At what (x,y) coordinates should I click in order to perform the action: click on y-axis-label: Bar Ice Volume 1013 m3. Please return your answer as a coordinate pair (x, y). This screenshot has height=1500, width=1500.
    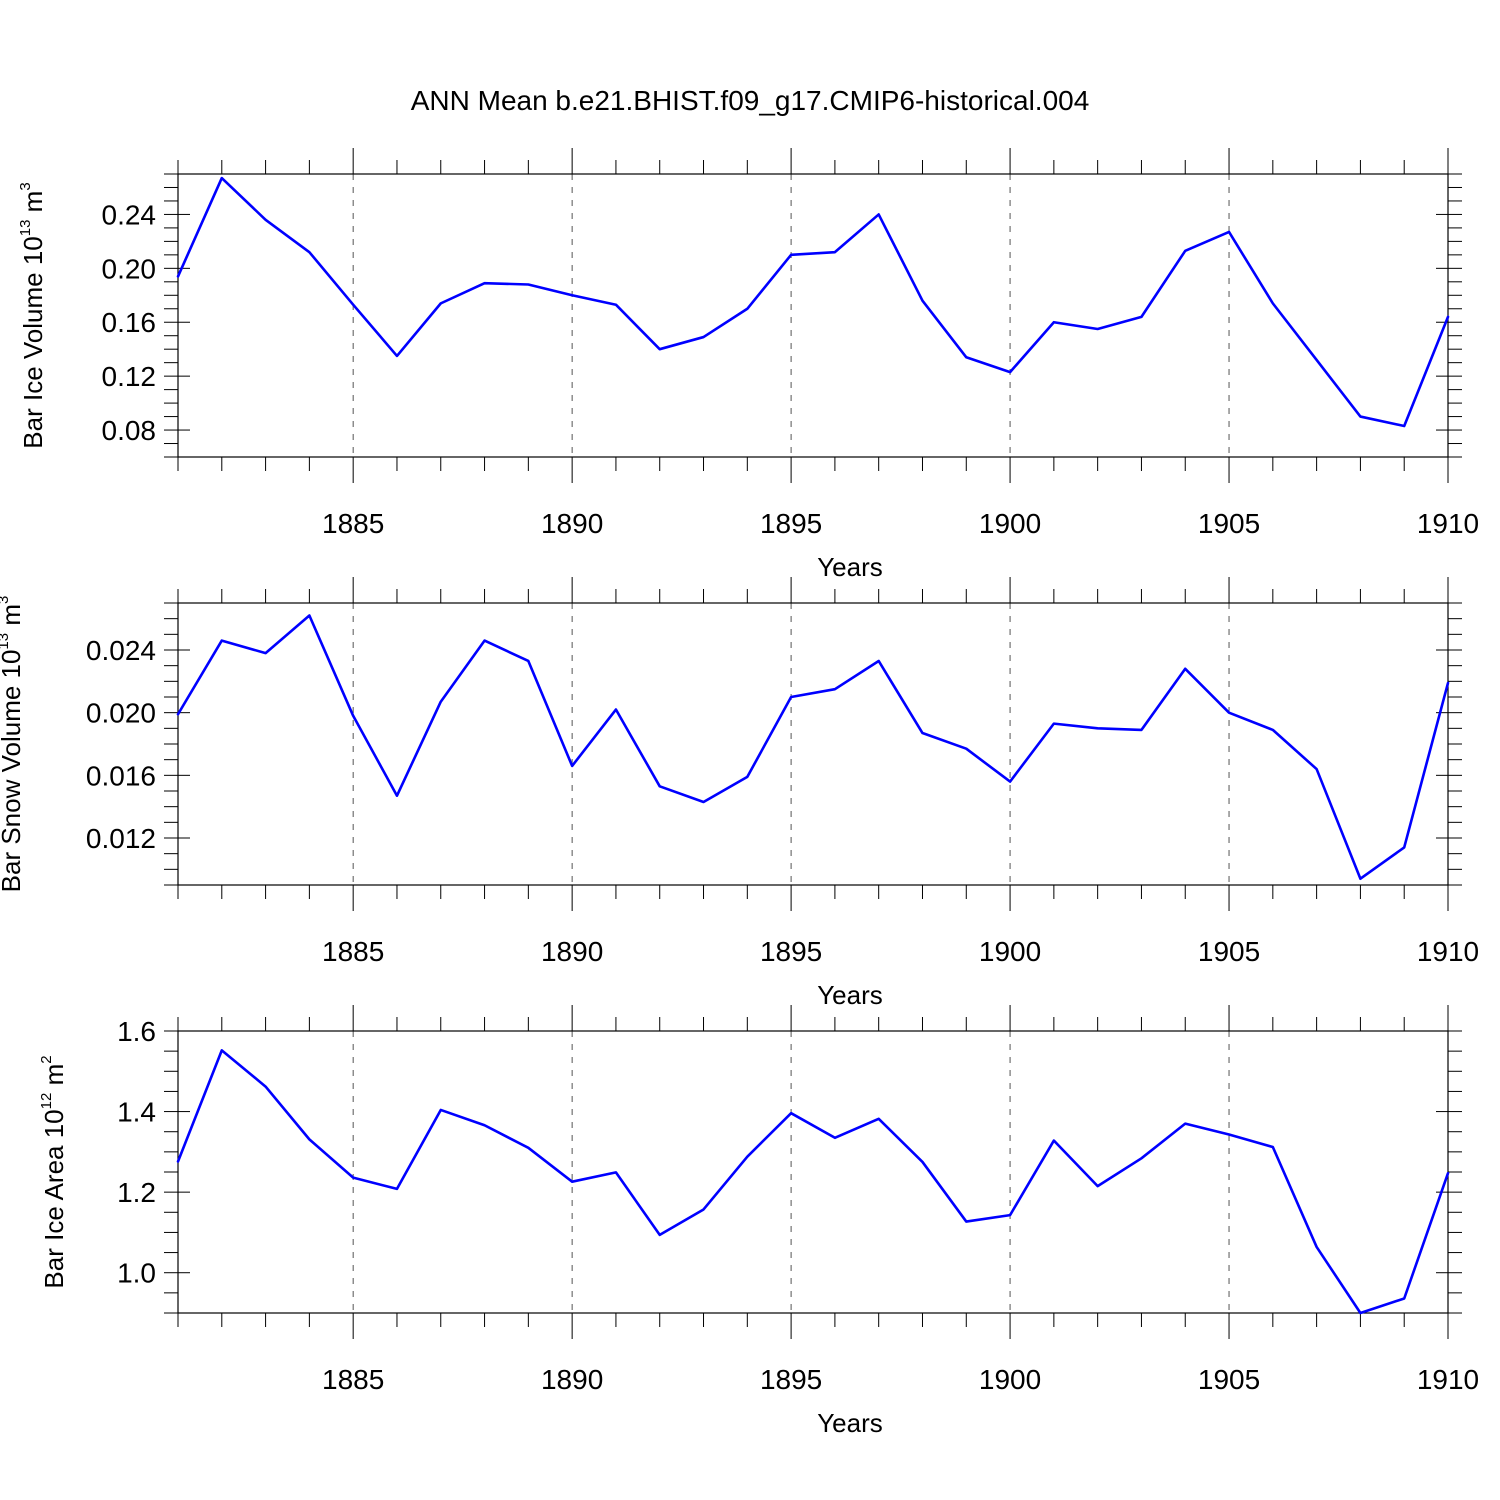
    Looking at the image, I should click on (32, 315).